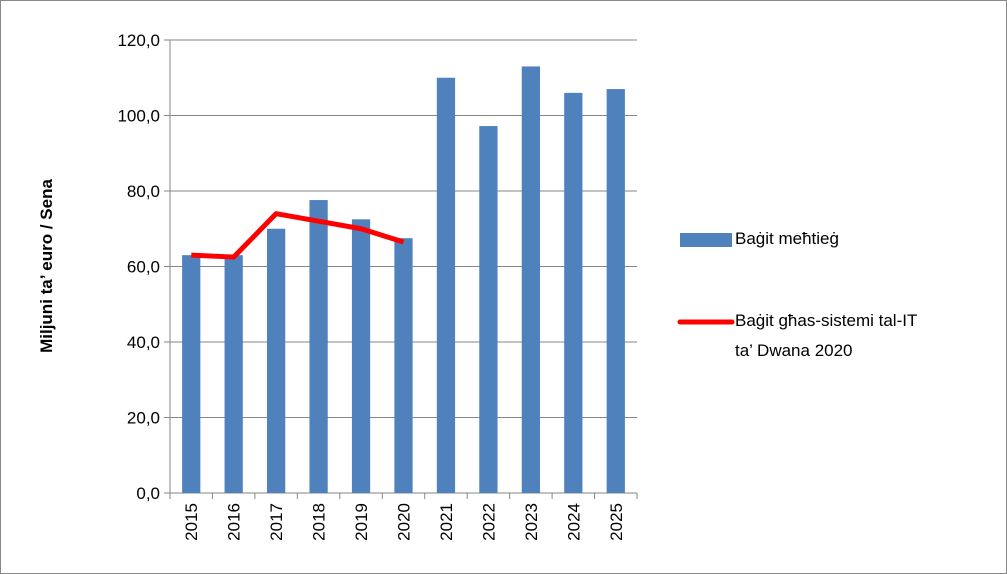 The image size is (1007, 574). I want to click on legend-swatch, so click(706, 240).